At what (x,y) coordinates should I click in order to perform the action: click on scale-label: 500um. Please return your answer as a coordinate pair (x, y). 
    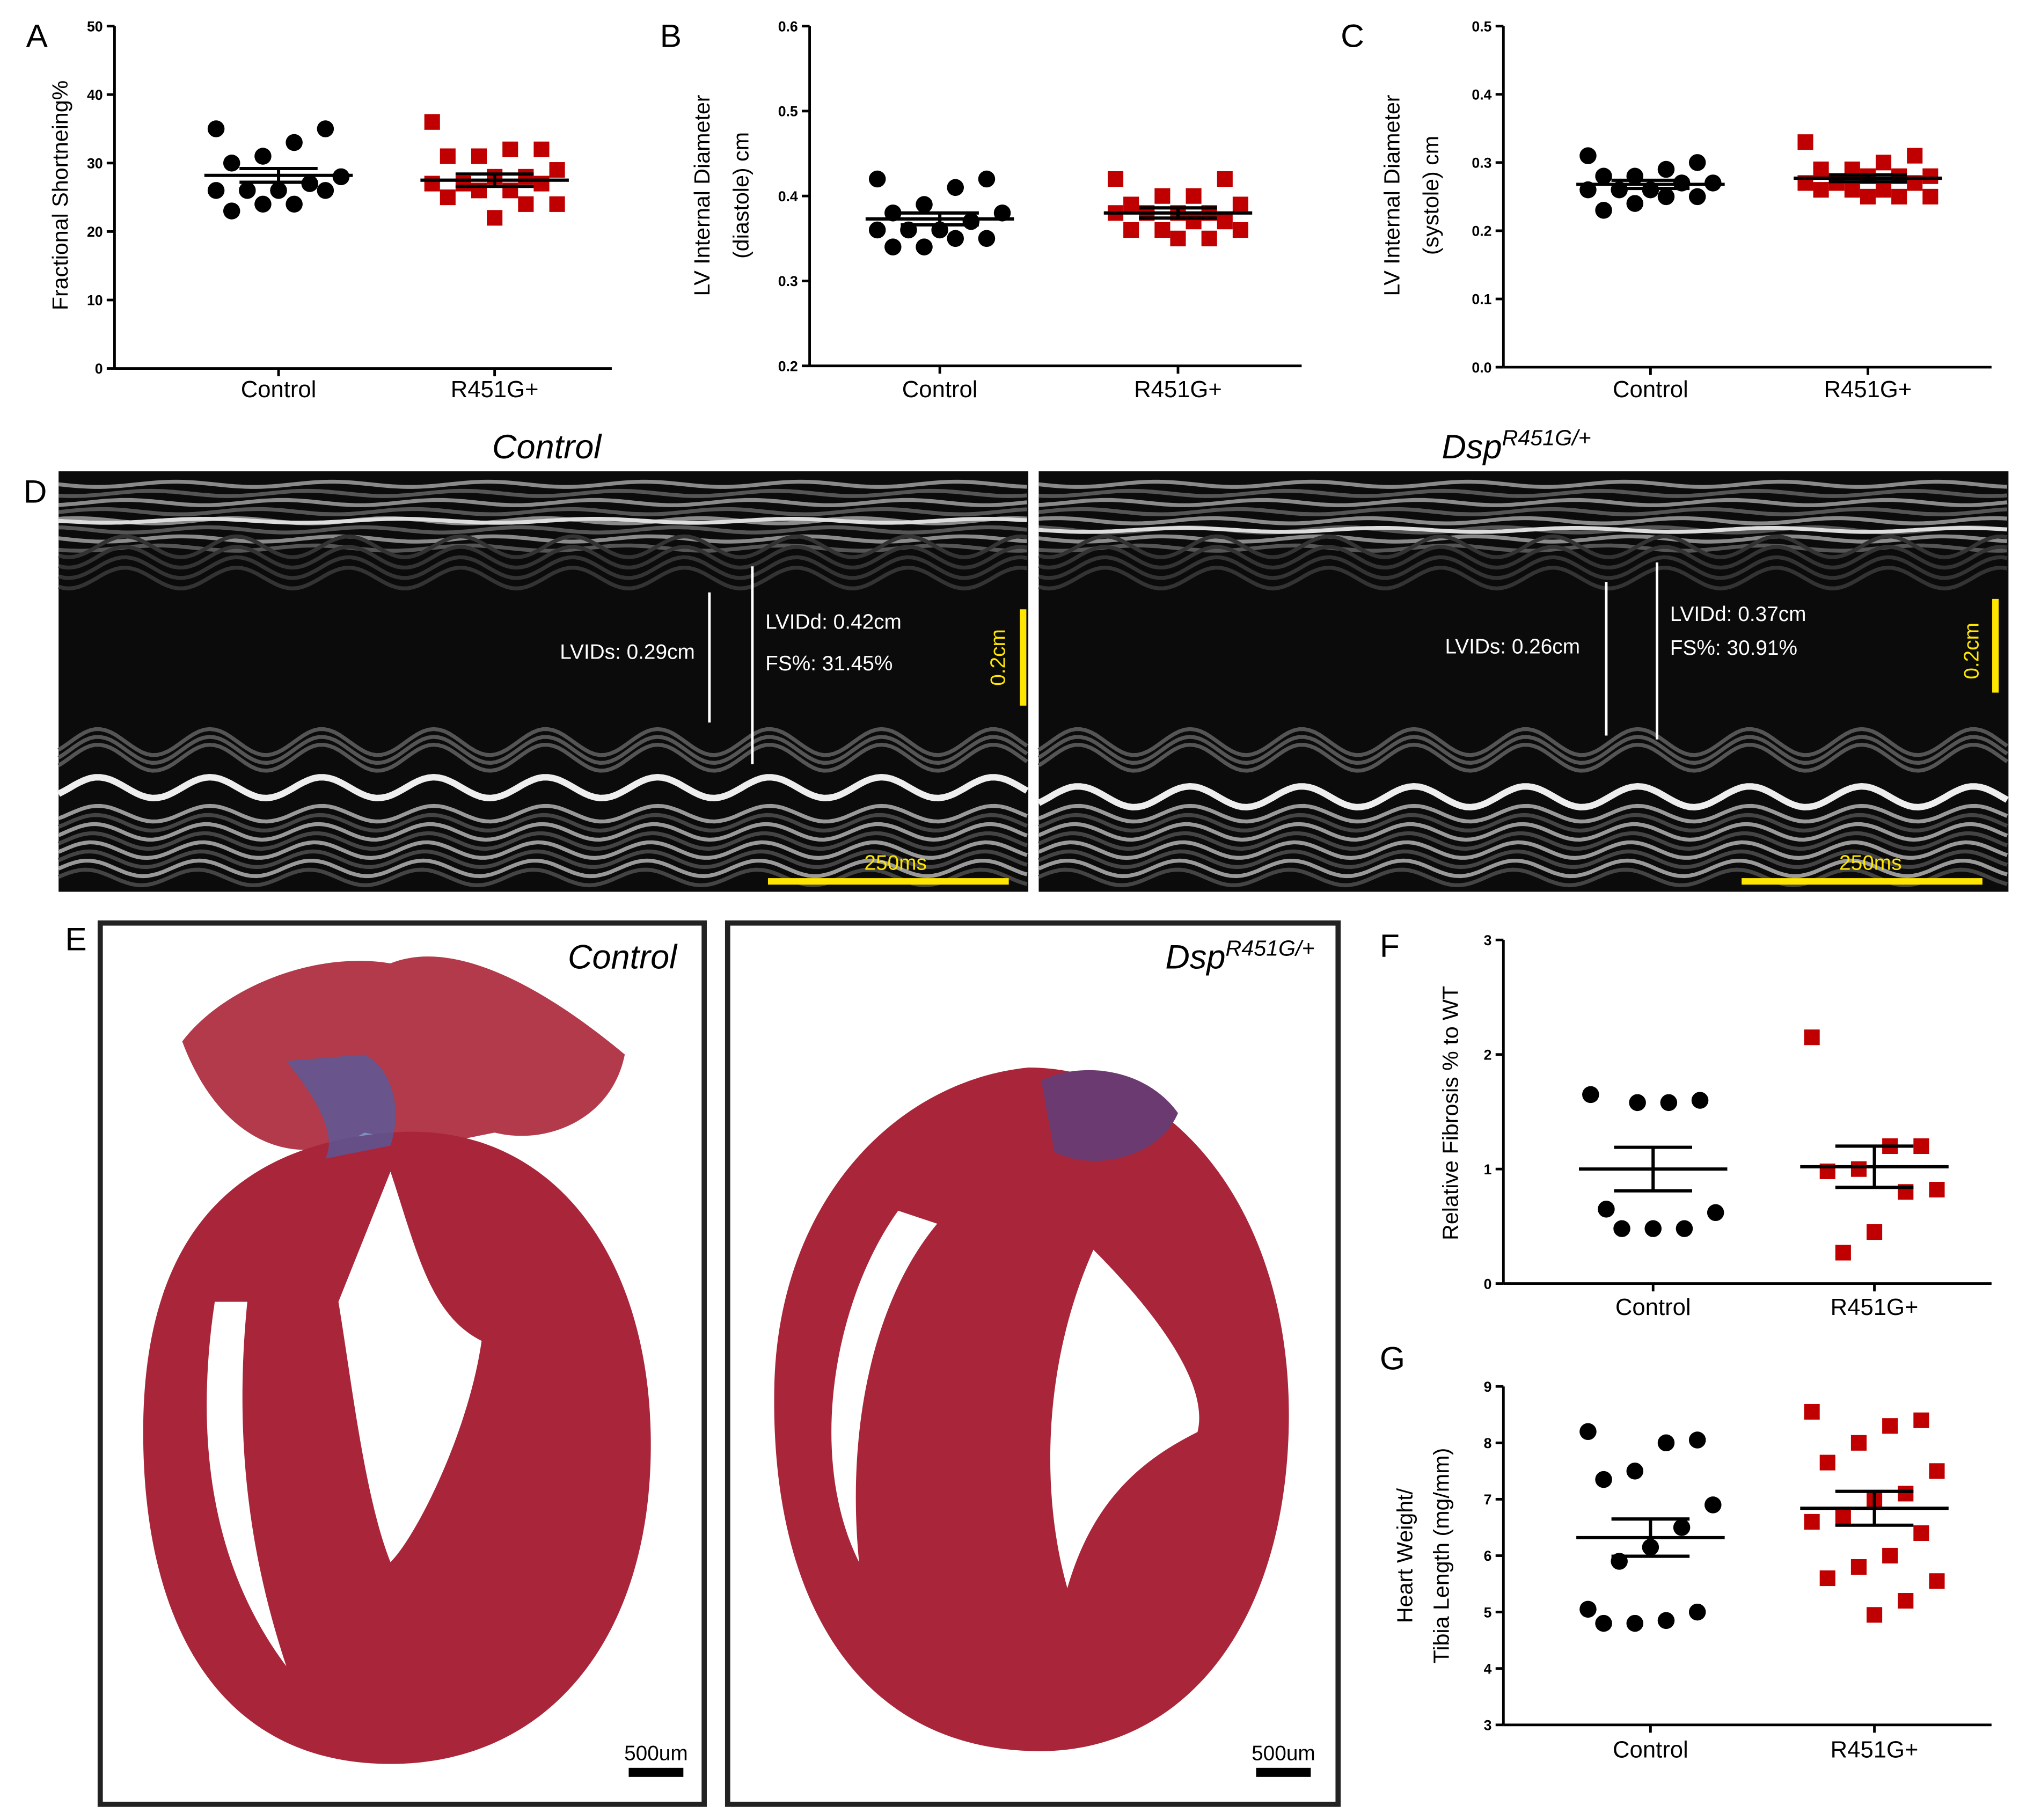
    Looking at the image, I should click on (656, 1753).